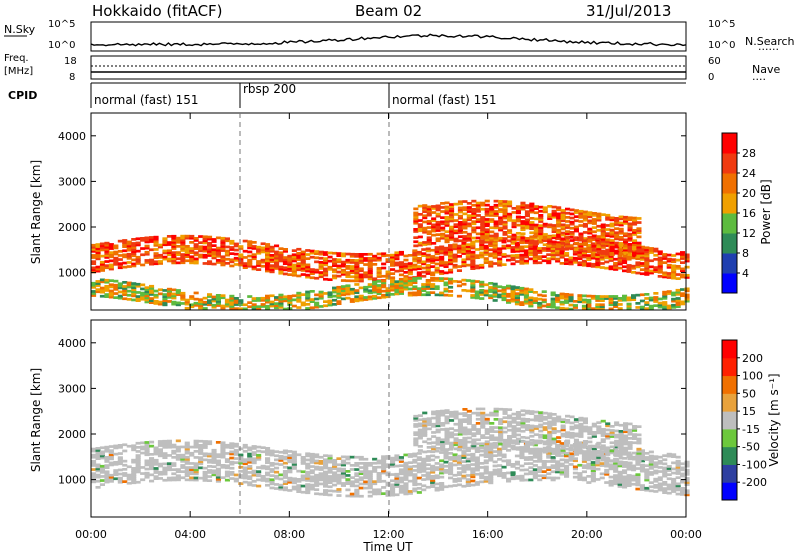 This screenshot has width=800, height=554. What do you see at coordinates (628, 11) in the screenshot?
I see `date-title: 31/Jul/2013` at bounding box center [628, 11].